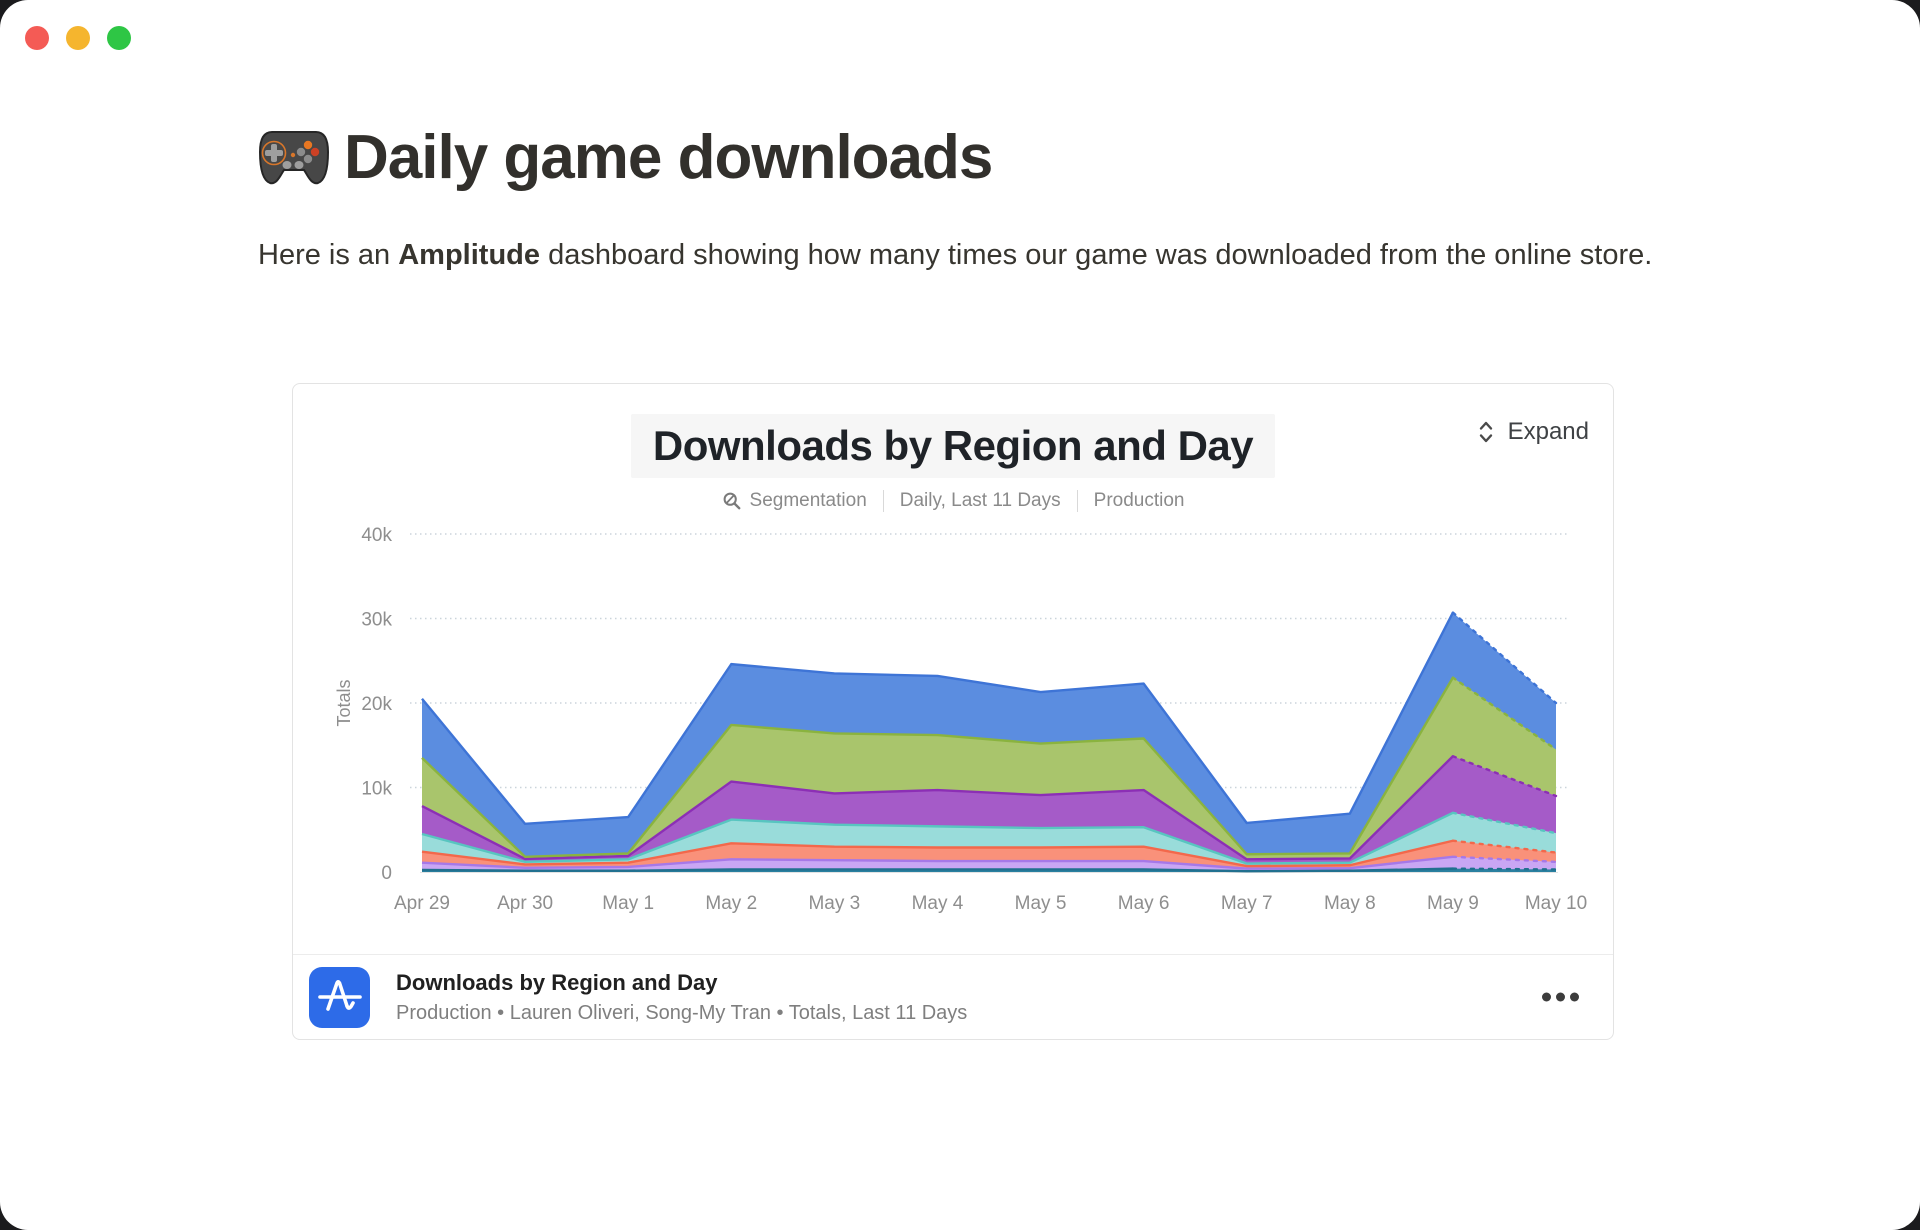 The width and height of the screenshot is (1920, 1230). Describe the element at coordinates (525, 903) in the screenshot. I see `svg-text: Apr 30` at that location.